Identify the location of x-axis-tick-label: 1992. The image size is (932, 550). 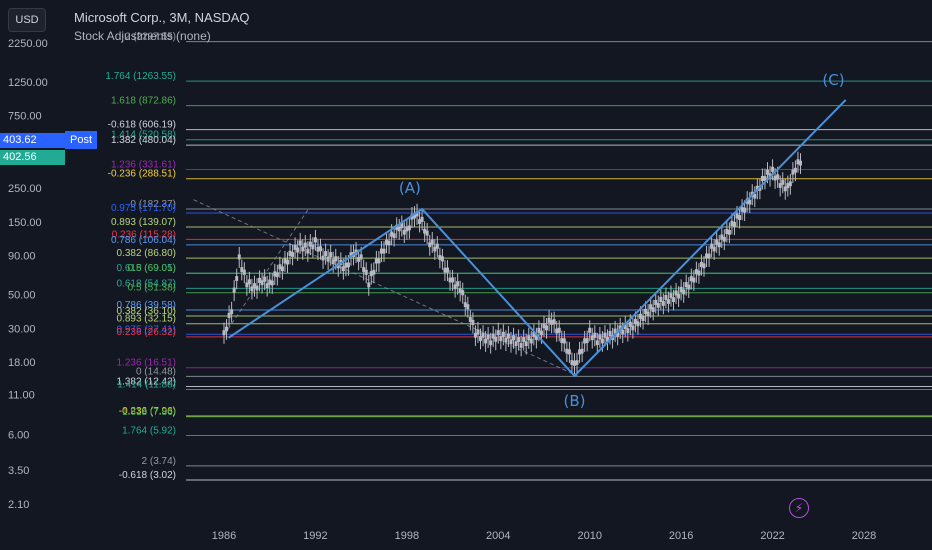
(315, 536).